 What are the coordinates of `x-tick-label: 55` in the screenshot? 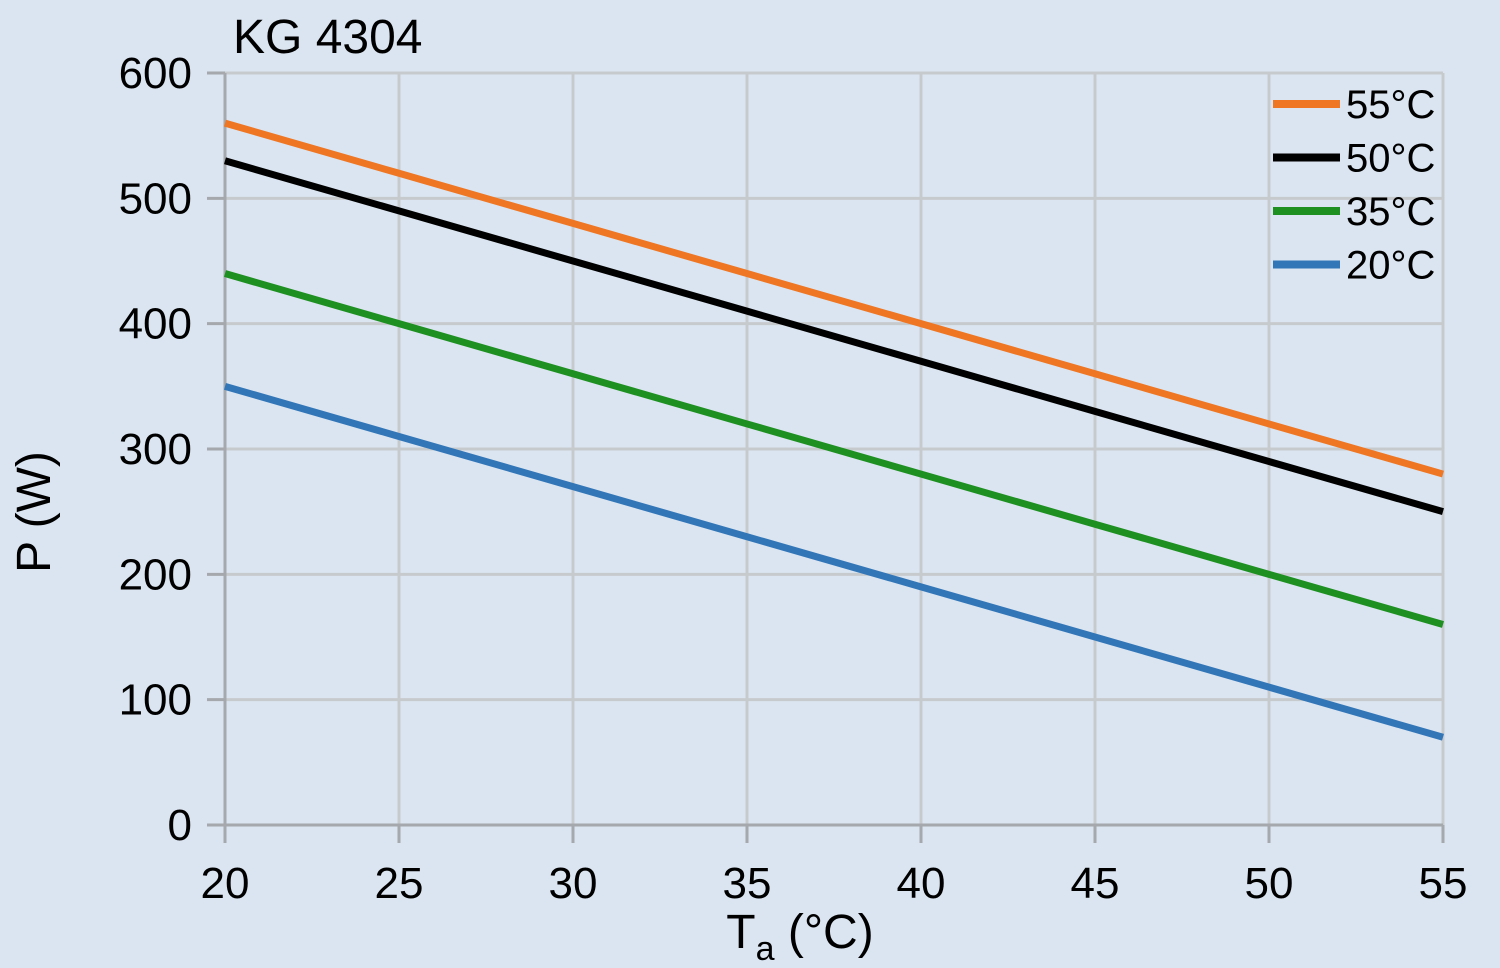 It's located at (1443, 883).